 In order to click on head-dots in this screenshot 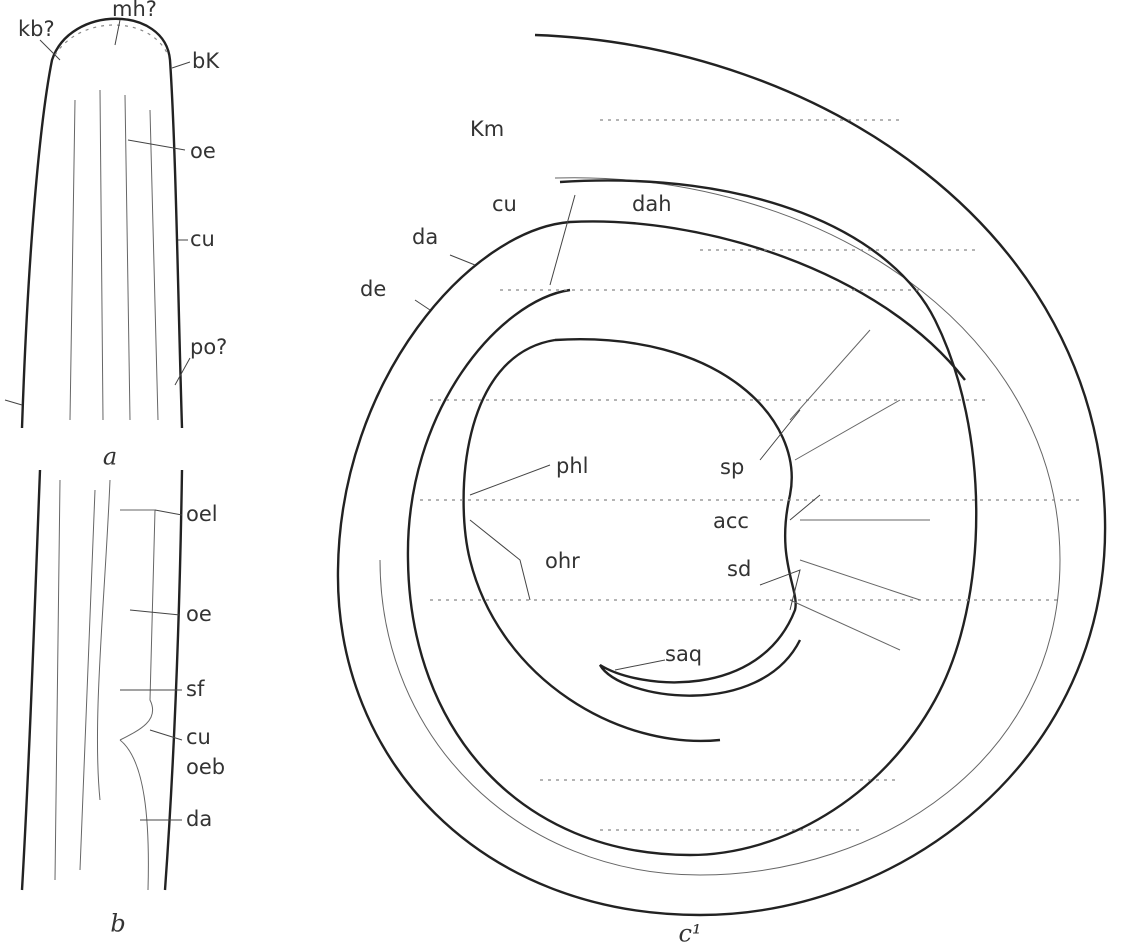, I will do `click(111, 40)`.